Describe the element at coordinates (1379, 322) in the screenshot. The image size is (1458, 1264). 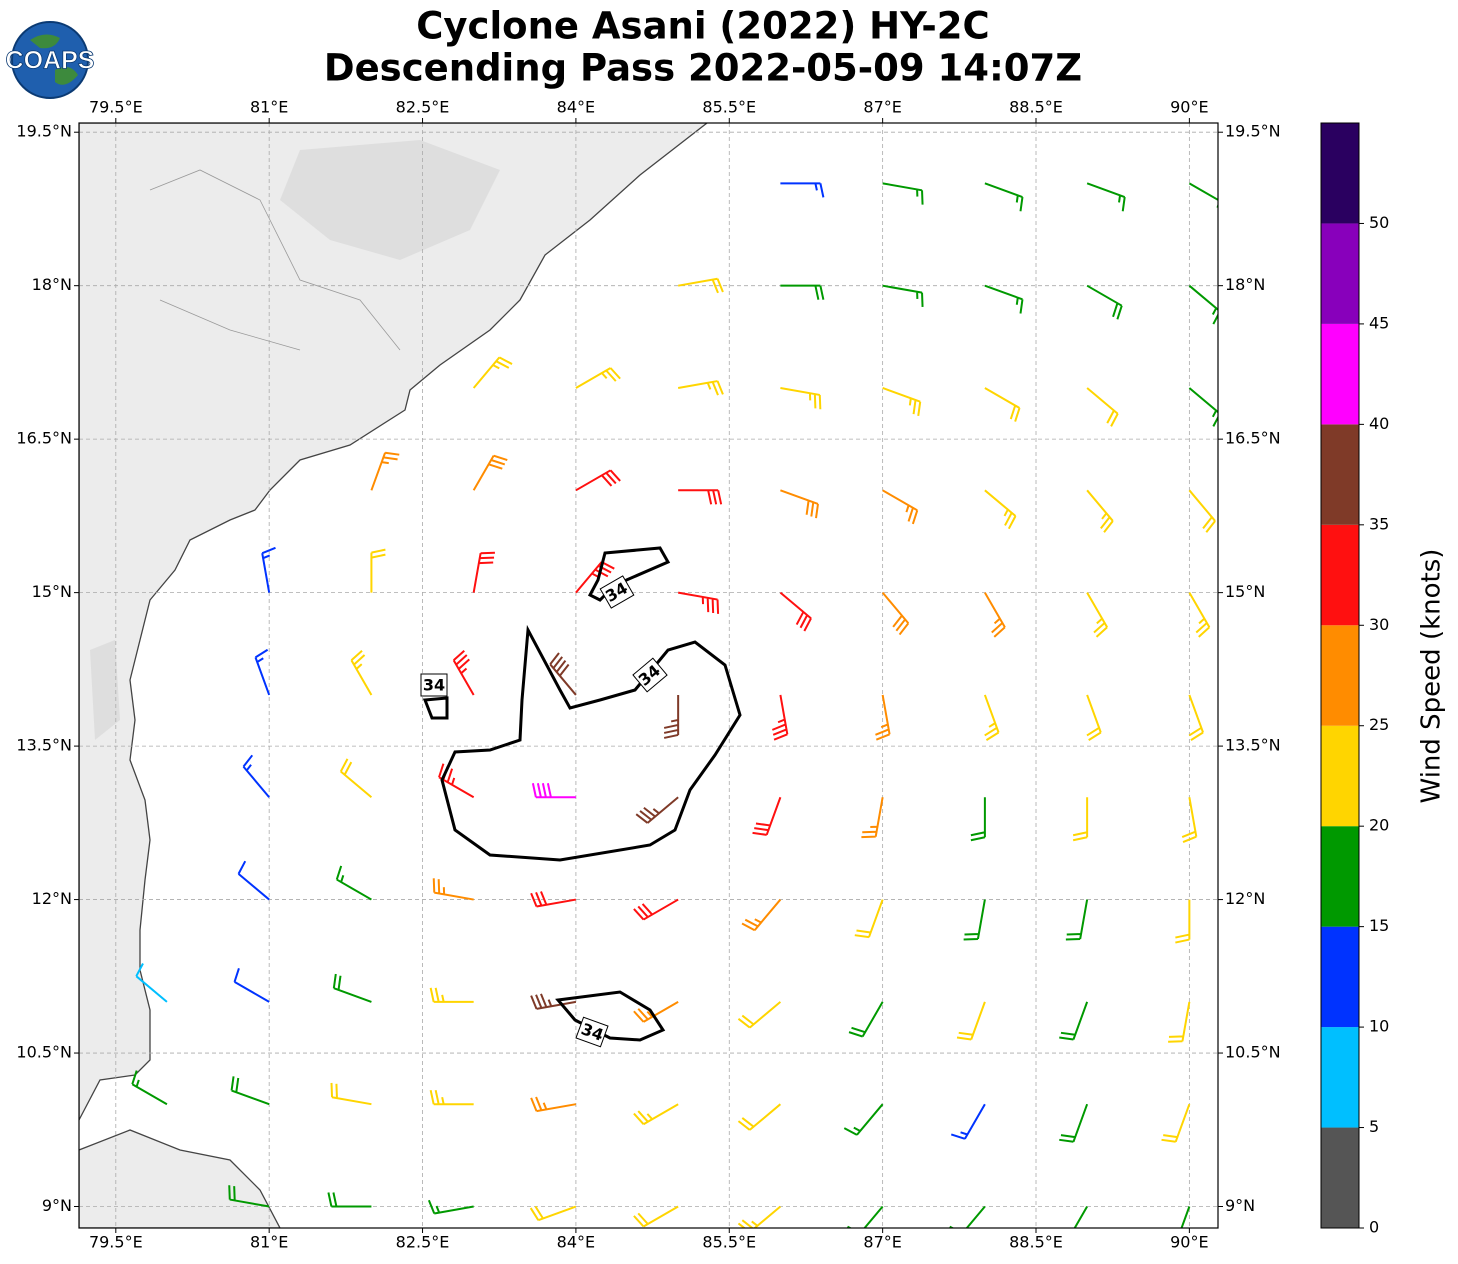
I see `colorbar-tick-label: 45` at that location.